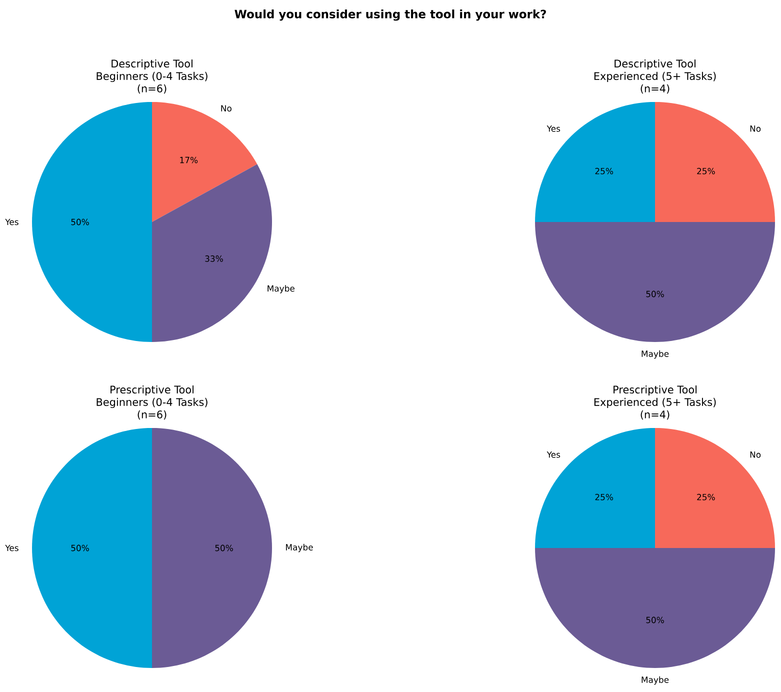 The width and height of the screenshot is (781, 692). Describe the element at coordinates (189, 160) in the screenshot. I see `data-label: 17%` at that location.